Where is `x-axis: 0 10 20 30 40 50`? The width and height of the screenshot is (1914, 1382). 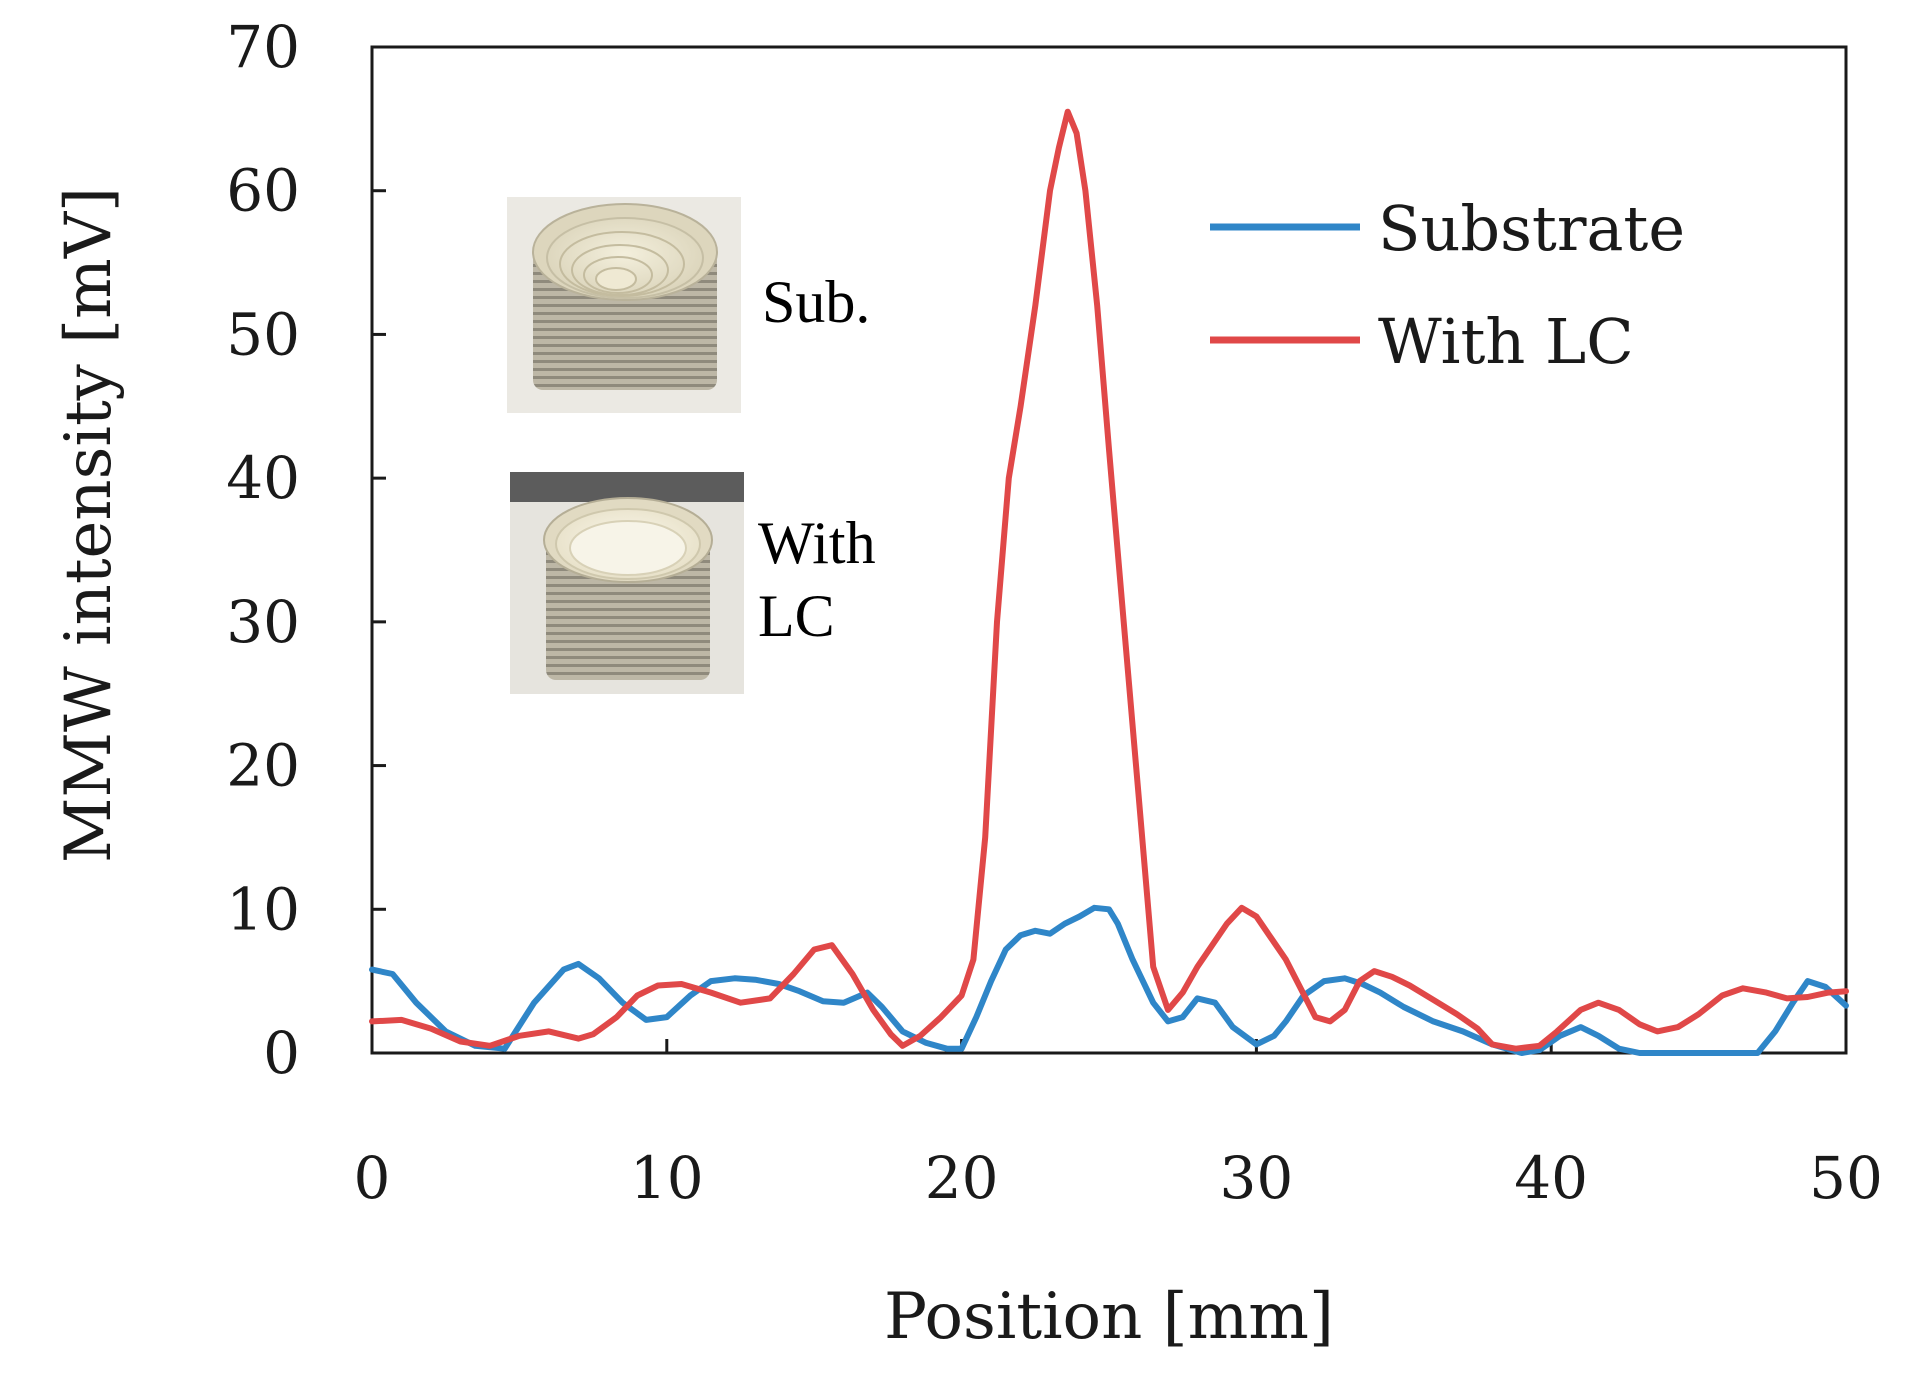
x-axis: 0 10 20 30 40 50 is located at coordinates (1118, 1125).